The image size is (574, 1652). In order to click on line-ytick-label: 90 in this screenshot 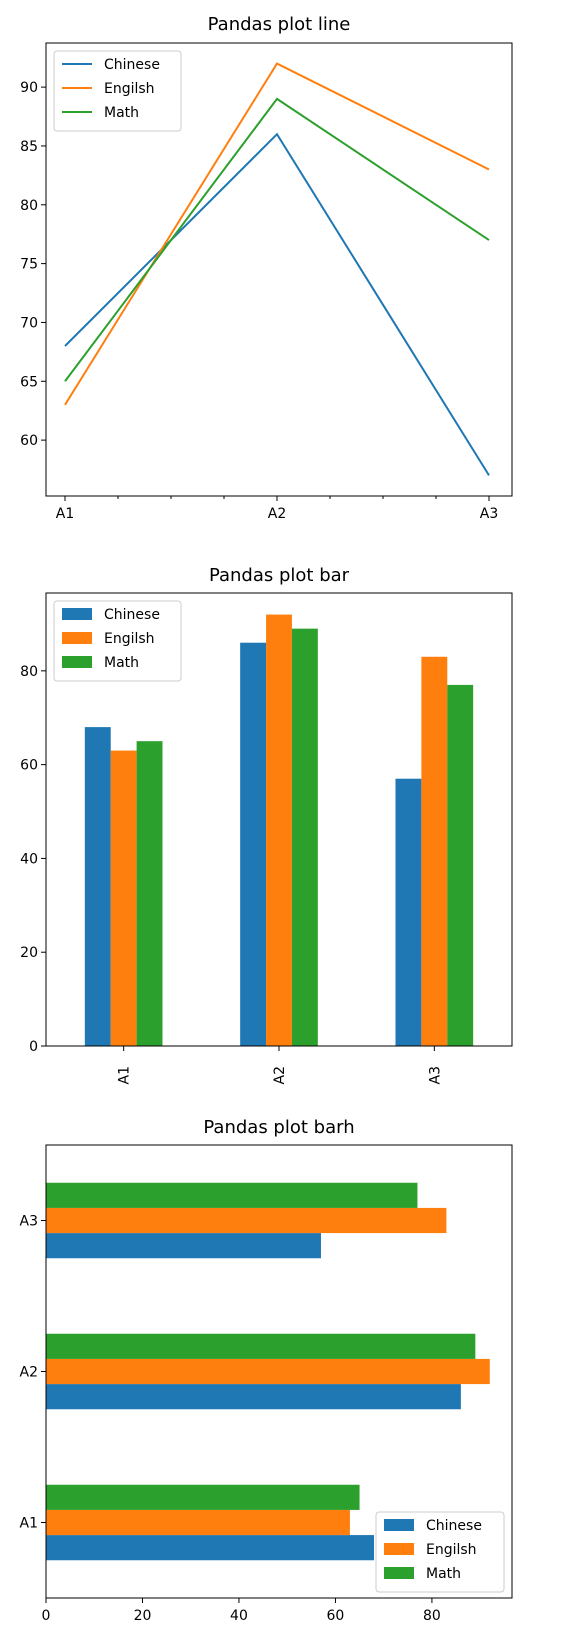, I will do `click(29, 88)`.